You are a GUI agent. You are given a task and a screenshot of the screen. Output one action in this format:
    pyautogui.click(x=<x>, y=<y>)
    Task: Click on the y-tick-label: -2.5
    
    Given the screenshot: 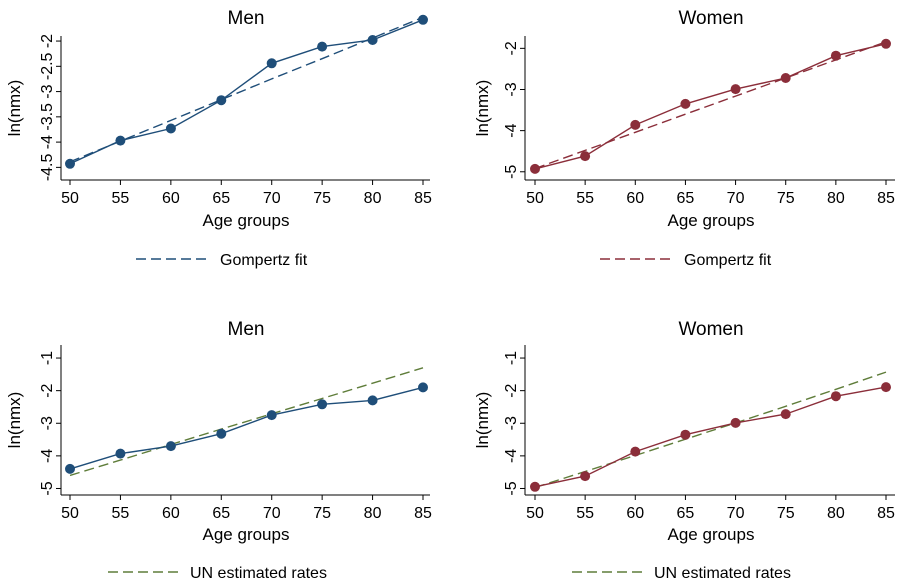 What is the action you would take?
    pyautogui.click(x=47, y=66)
    